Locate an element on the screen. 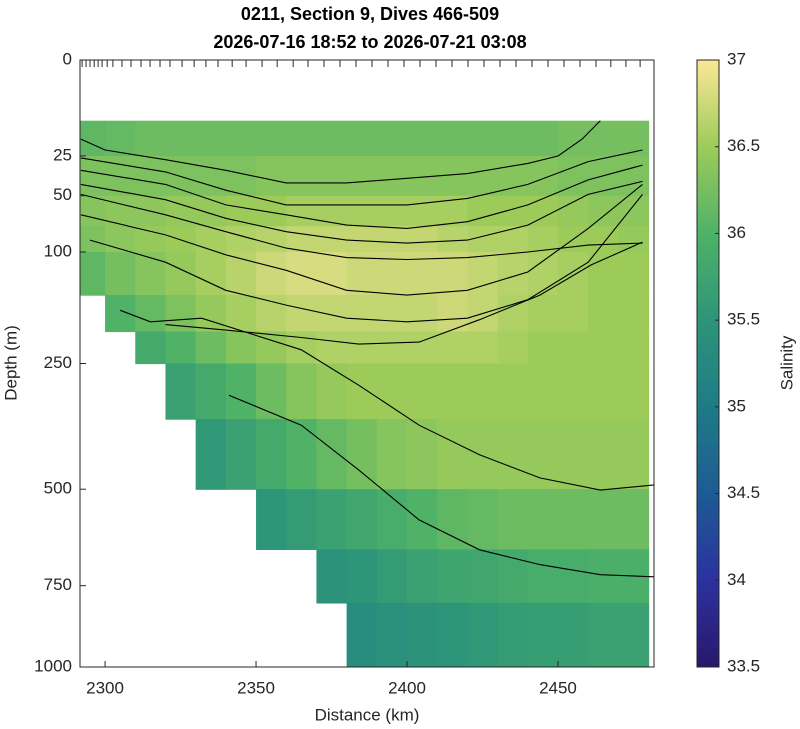 This screenshot has height=729, width=800. y-axis-label: Depth (m) is located at coordinates (10, 363).